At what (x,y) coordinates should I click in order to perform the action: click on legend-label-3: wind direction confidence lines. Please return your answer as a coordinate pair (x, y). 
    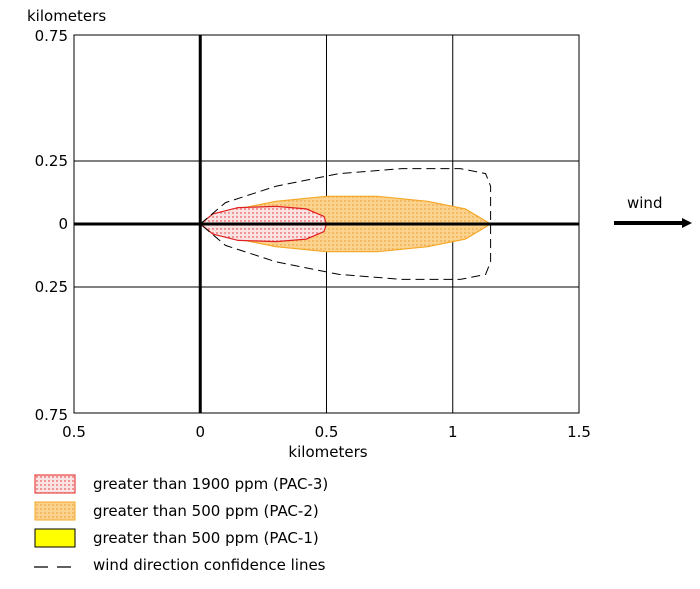
    Looking at the image, I should click on (209, 565).